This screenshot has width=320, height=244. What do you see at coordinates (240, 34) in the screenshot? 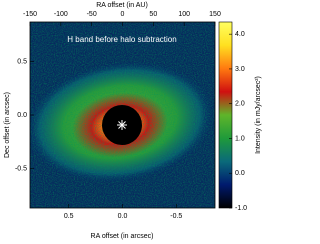
I see `colorbar-tick-label: 4.0` at bounding box center [240, 34].